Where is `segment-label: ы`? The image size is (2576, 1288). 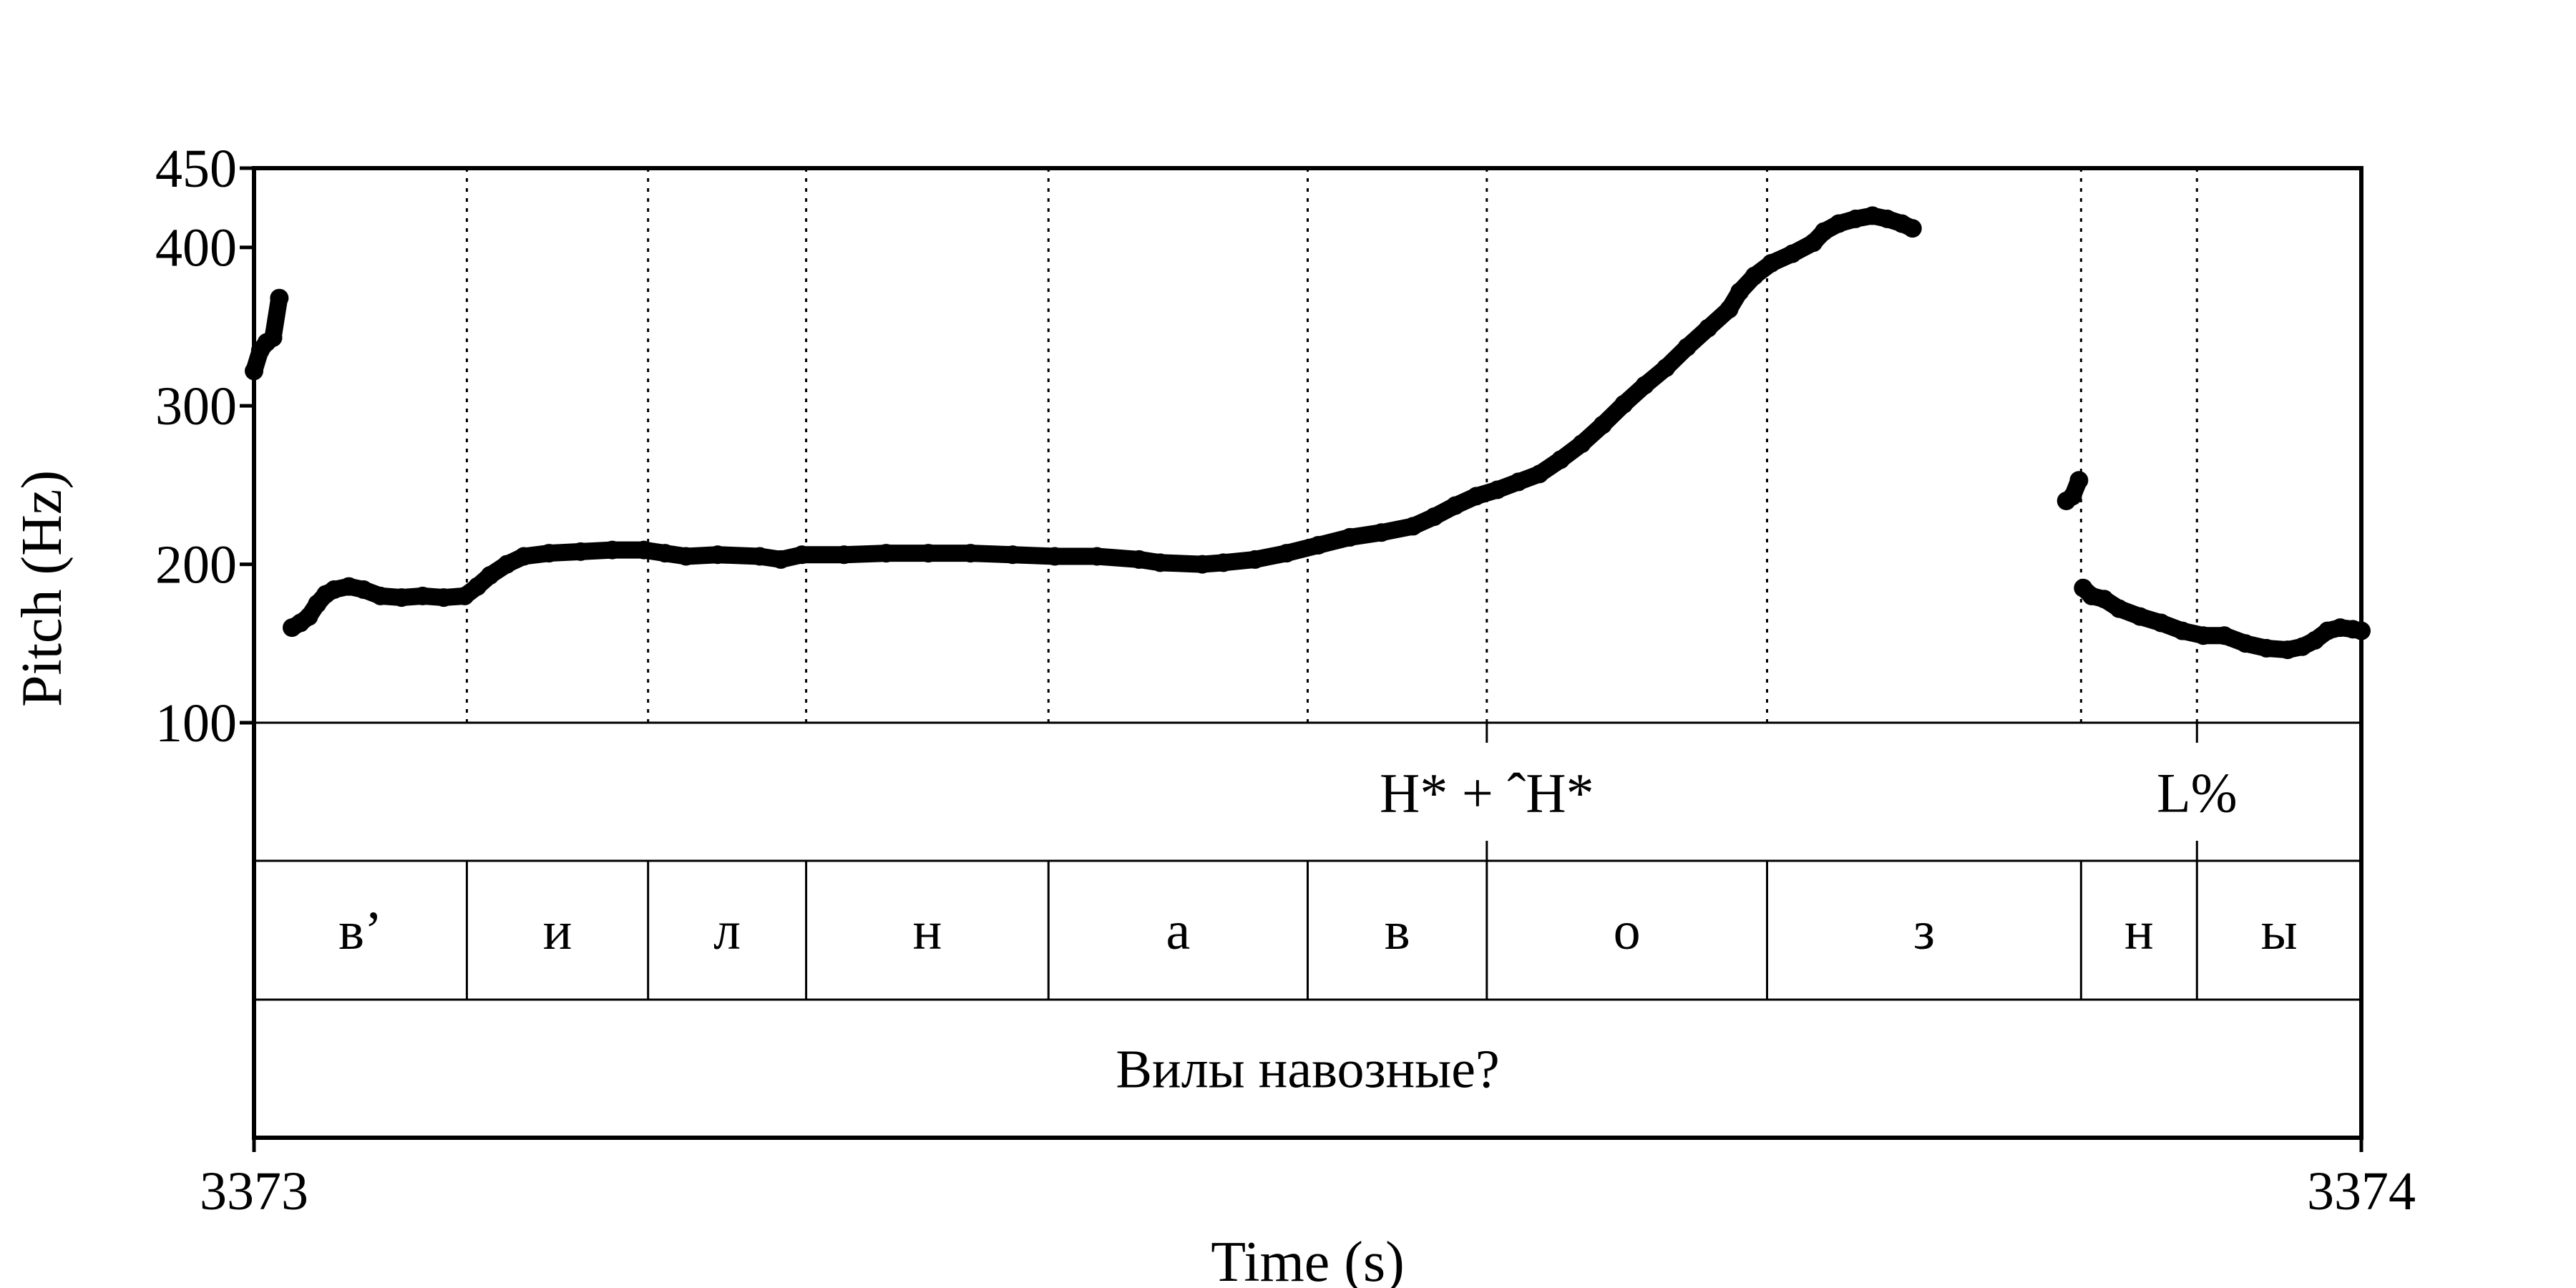
segment-label: ы is located at coordinates (2279, 931).